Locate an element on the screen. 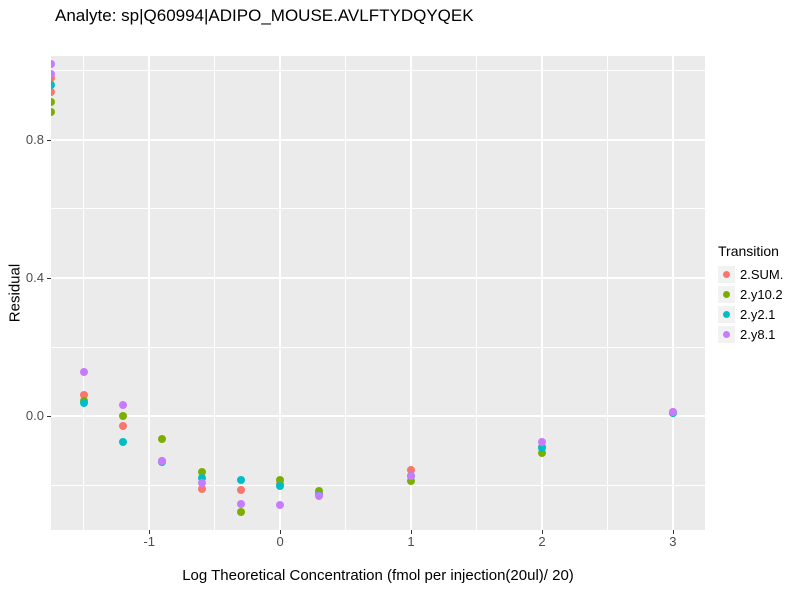 The height and width of the screenshot is (600, 800). y-tick-label: 0.4 is located at coordinates (34, 277).